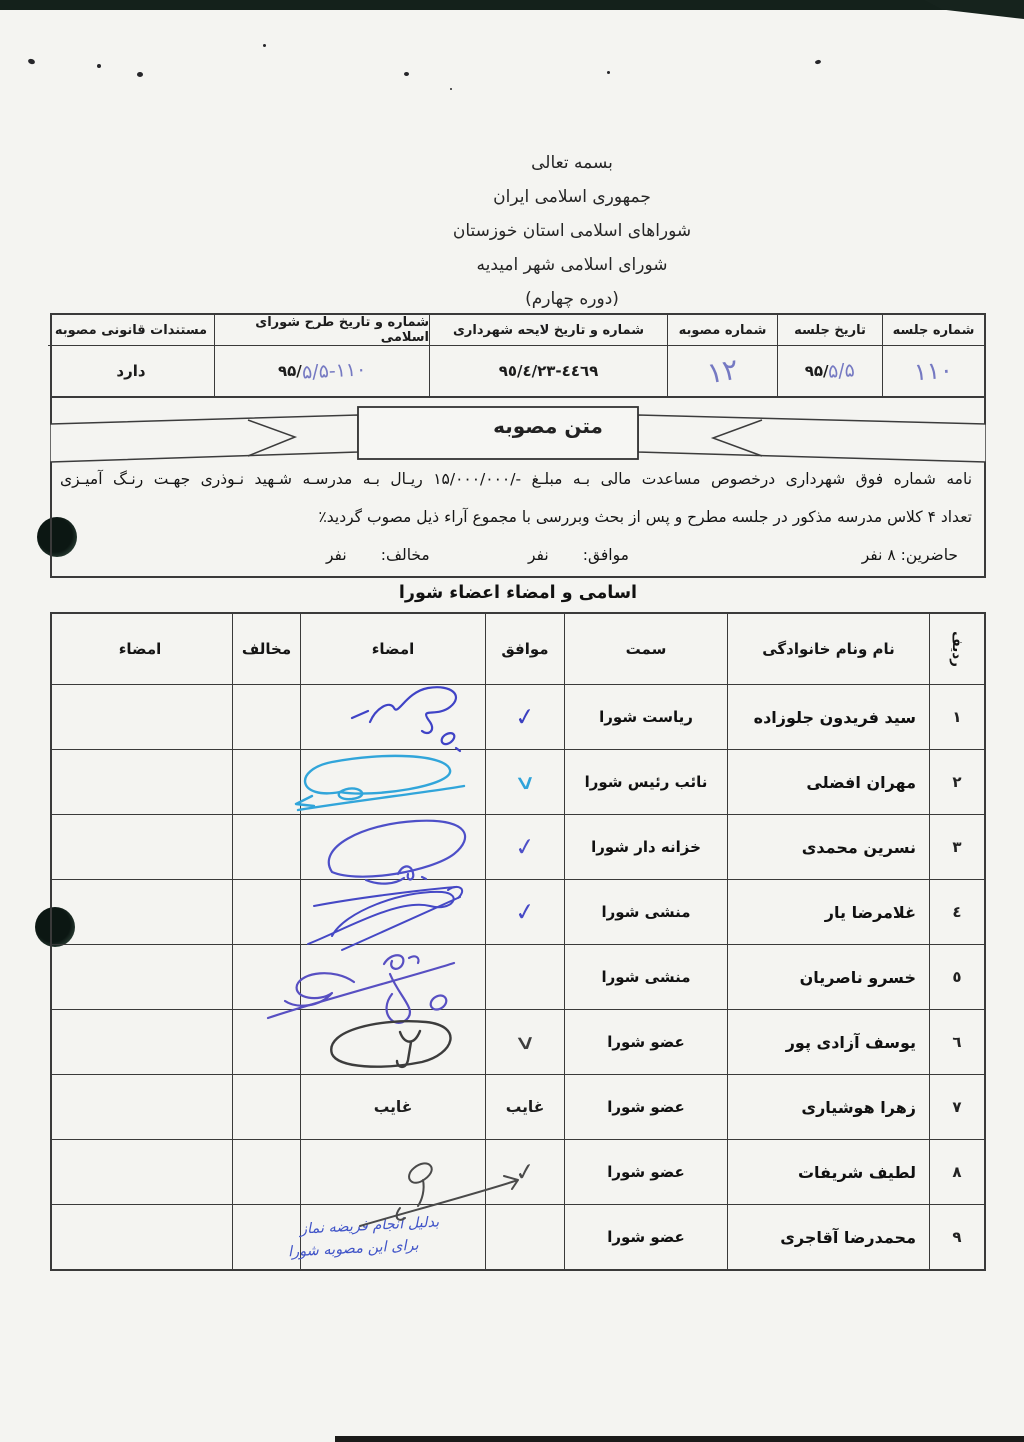 This screenshot has height=1442, width=1024. Describe the element at coordinates (548, 426) in the screenshot. I see `banner-title: متن مصوبه` at that location.